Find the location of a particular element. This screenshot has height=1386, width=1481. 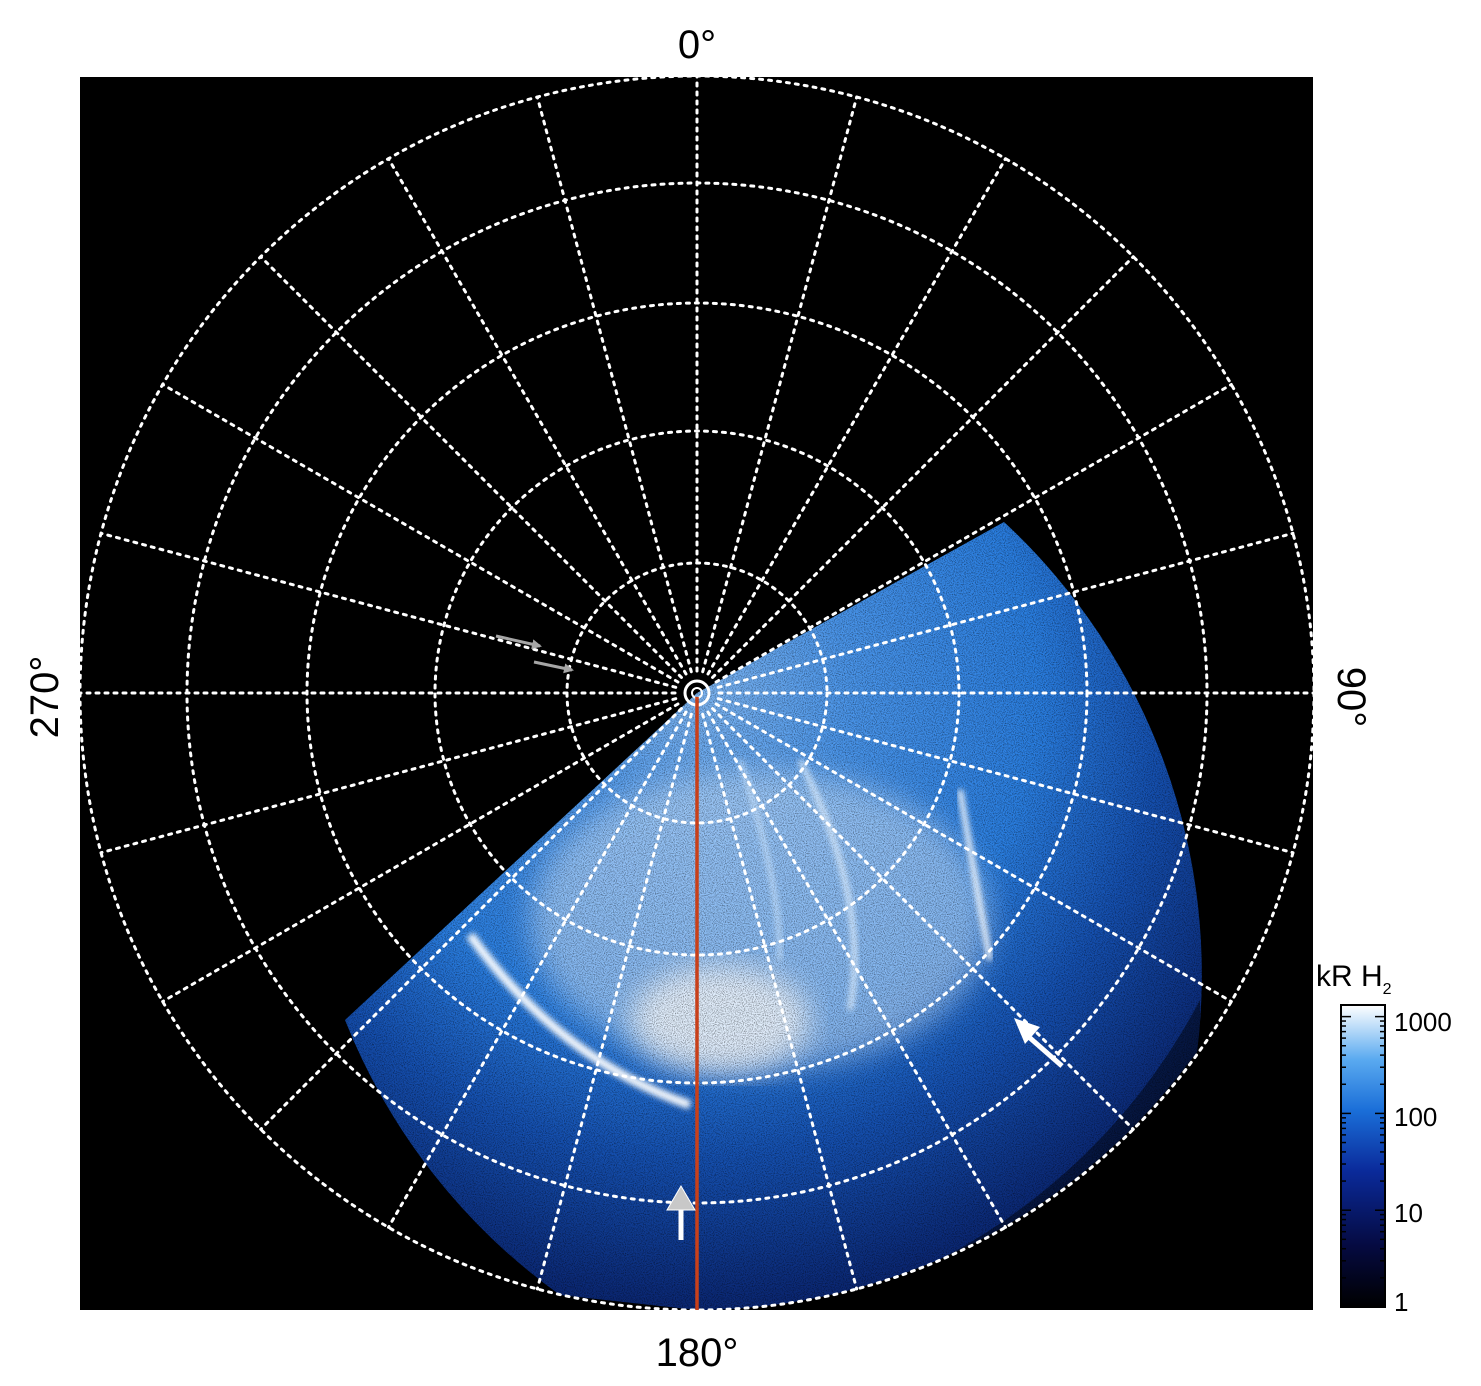

gray-arrow-lower is located at coordinates (553, 667).